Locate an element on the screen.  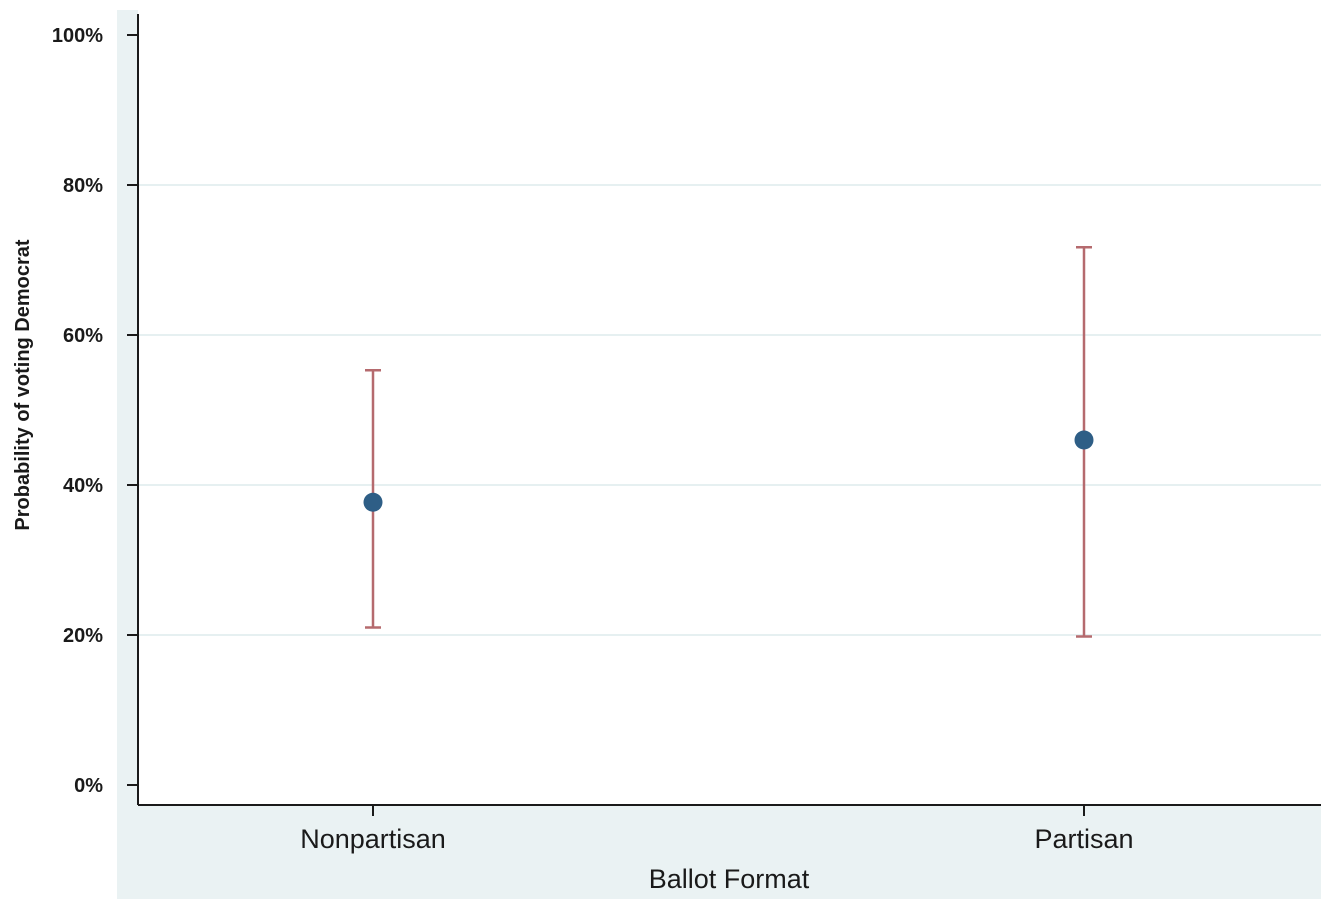
y-tick-label: 100% is located at coordinates (77, 36).